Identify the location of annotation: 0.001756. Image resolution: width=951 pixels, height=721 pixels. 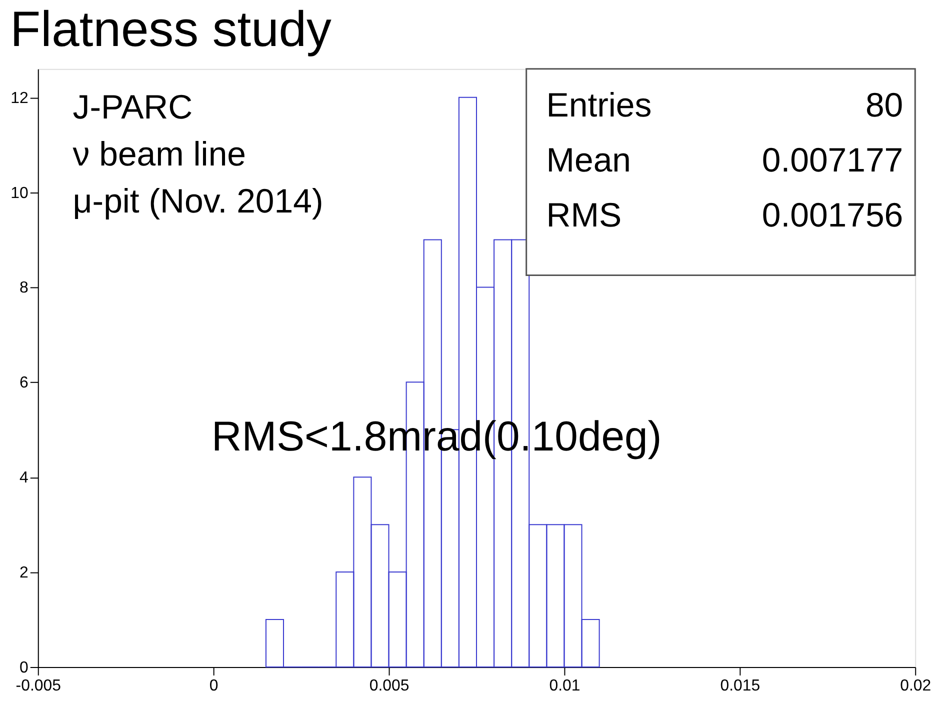
(833, 215).